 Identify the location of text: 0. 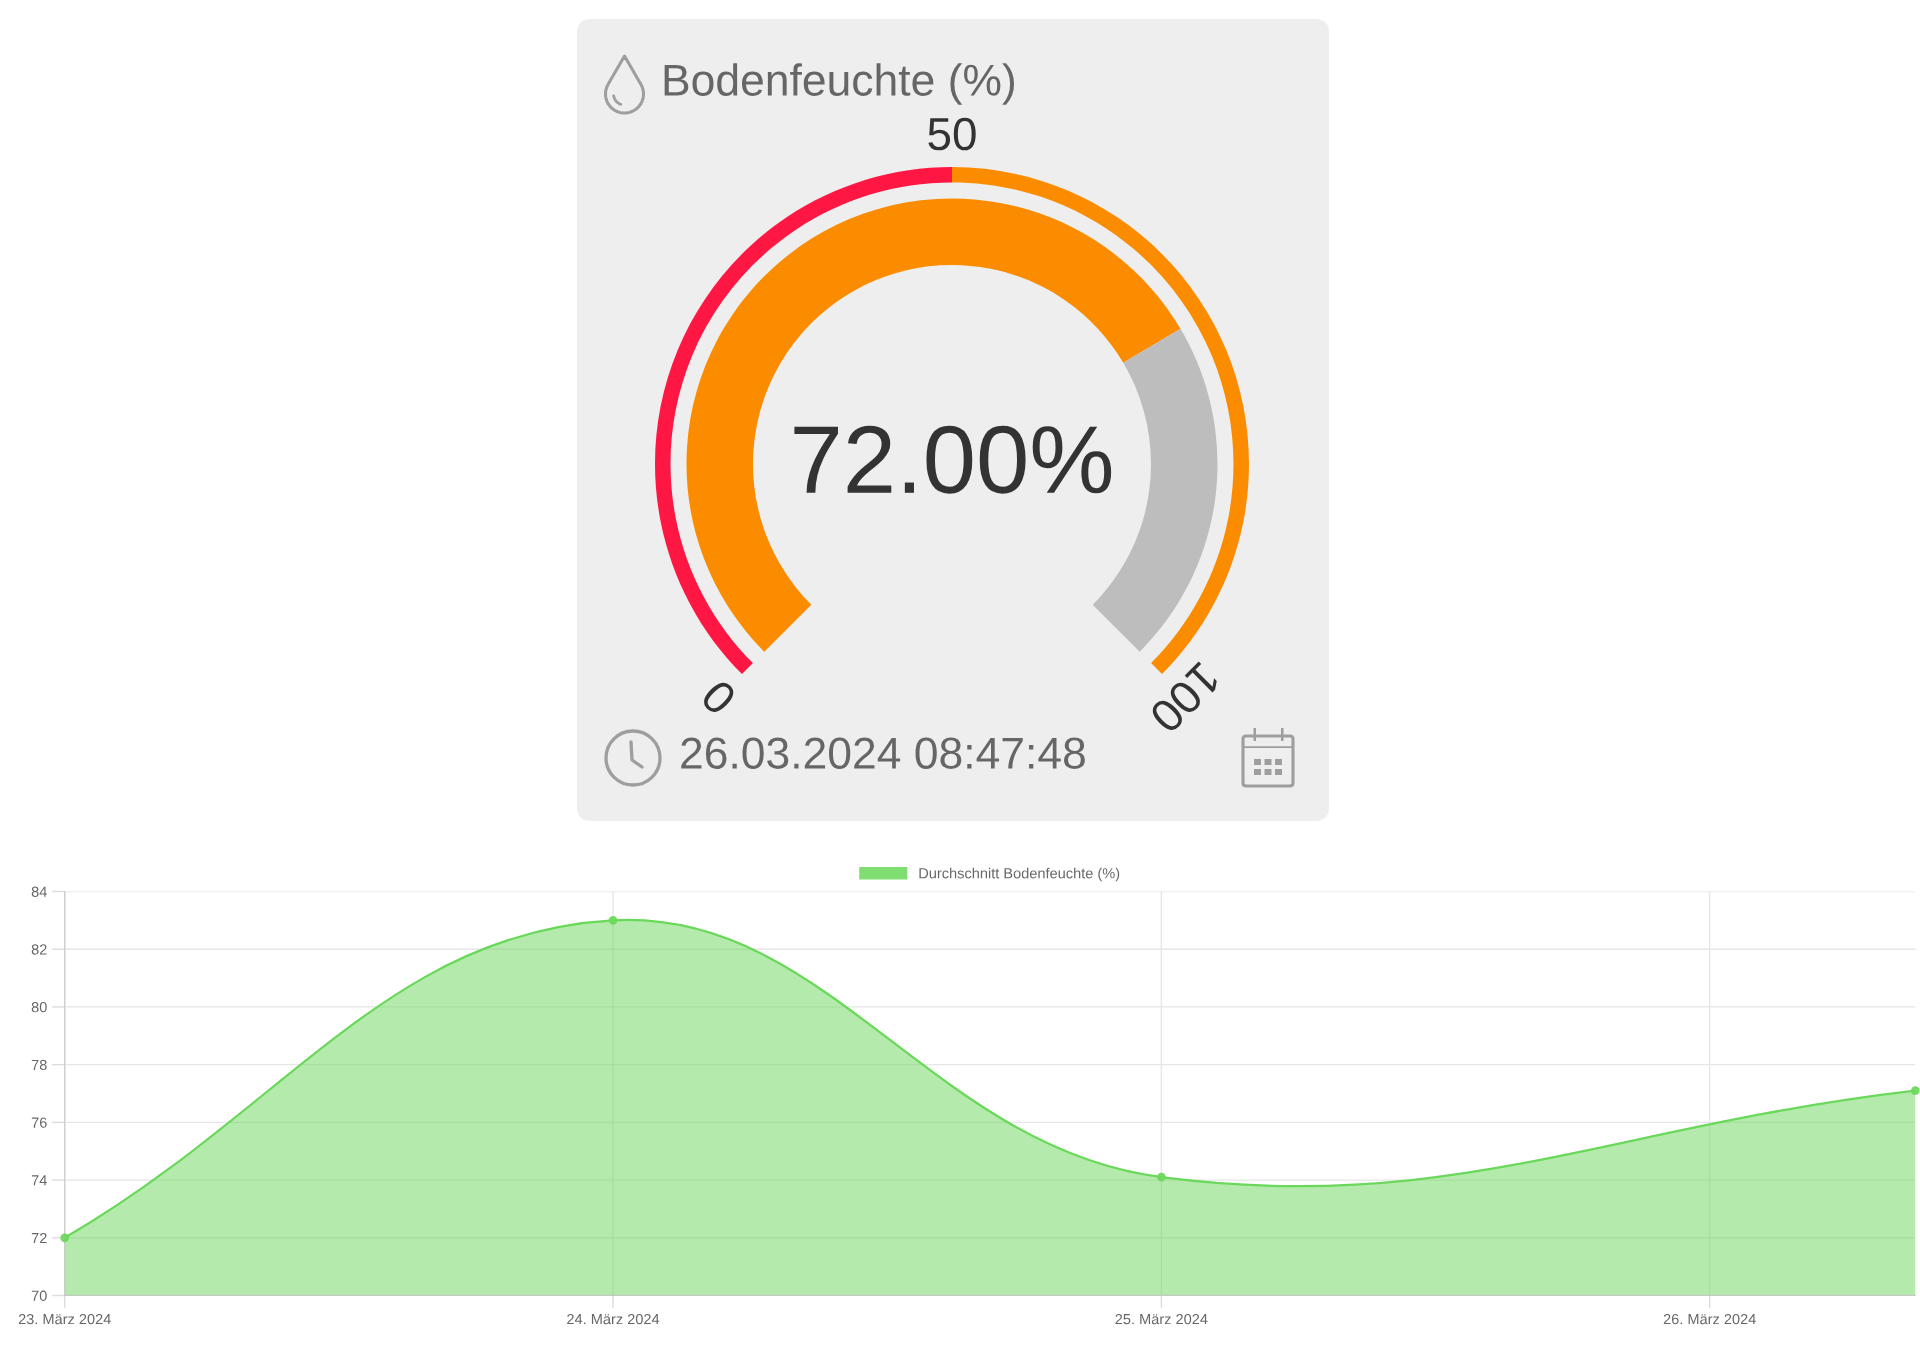
(718, 697).